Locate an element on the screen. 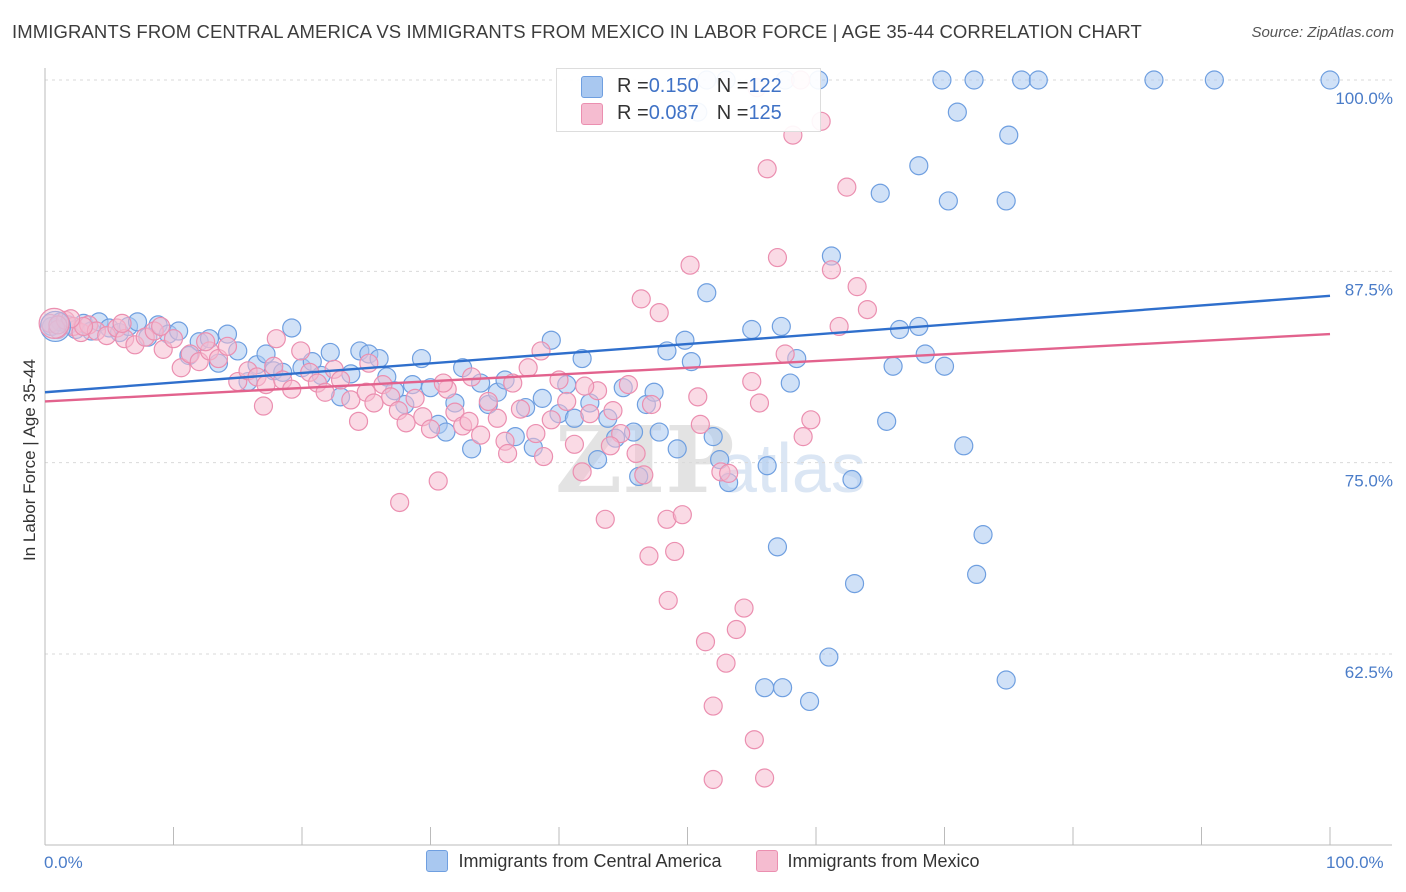  x-tick-max: 100.0% is located at coordinates (1355, 862).